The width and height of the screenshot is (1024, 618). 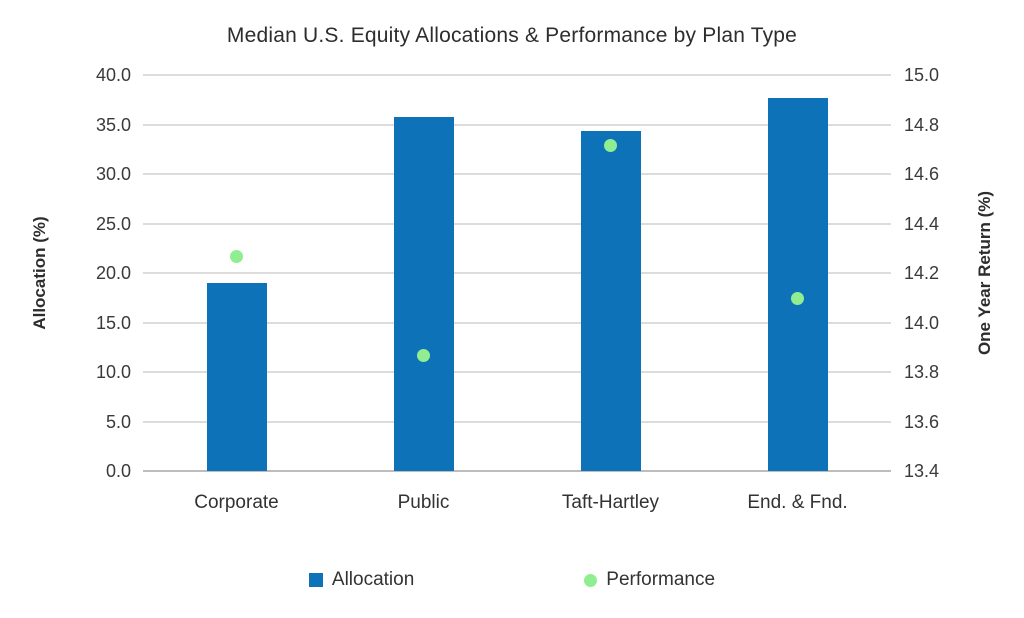 I want to click on category-label: Taft-Hartley, so click(x=610, y=502).